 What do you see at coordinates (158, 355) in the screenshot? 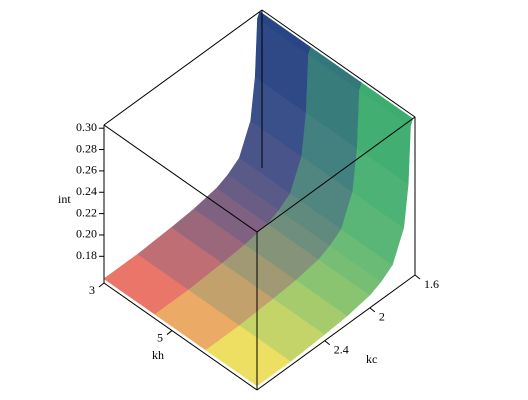
I see `kh-axis-label: kh` at bounding box center [158, 355].